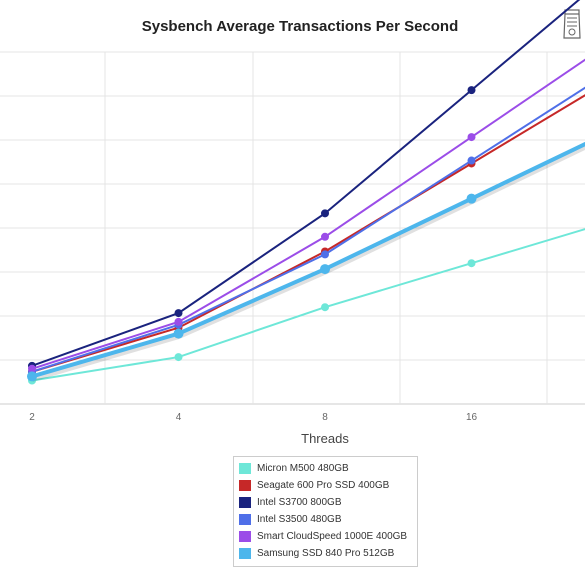 The width and height of the screenshot is (585, 585). I want to click on legend-item: Intel S3700 800GB, so click(325, 502).